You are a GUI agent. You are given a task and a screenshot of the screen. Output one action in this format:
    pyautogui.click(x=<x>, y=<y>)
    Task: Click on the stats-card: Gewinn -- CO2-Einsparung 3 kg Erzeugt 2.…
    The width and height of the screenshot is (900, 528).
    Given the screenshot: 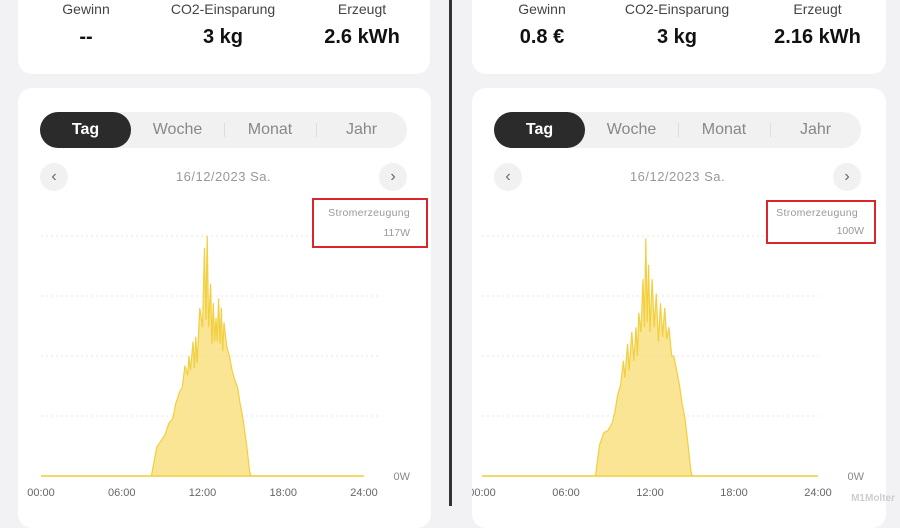 What is the action you would take?
    pyautogui.click(x=224, y=37)
    